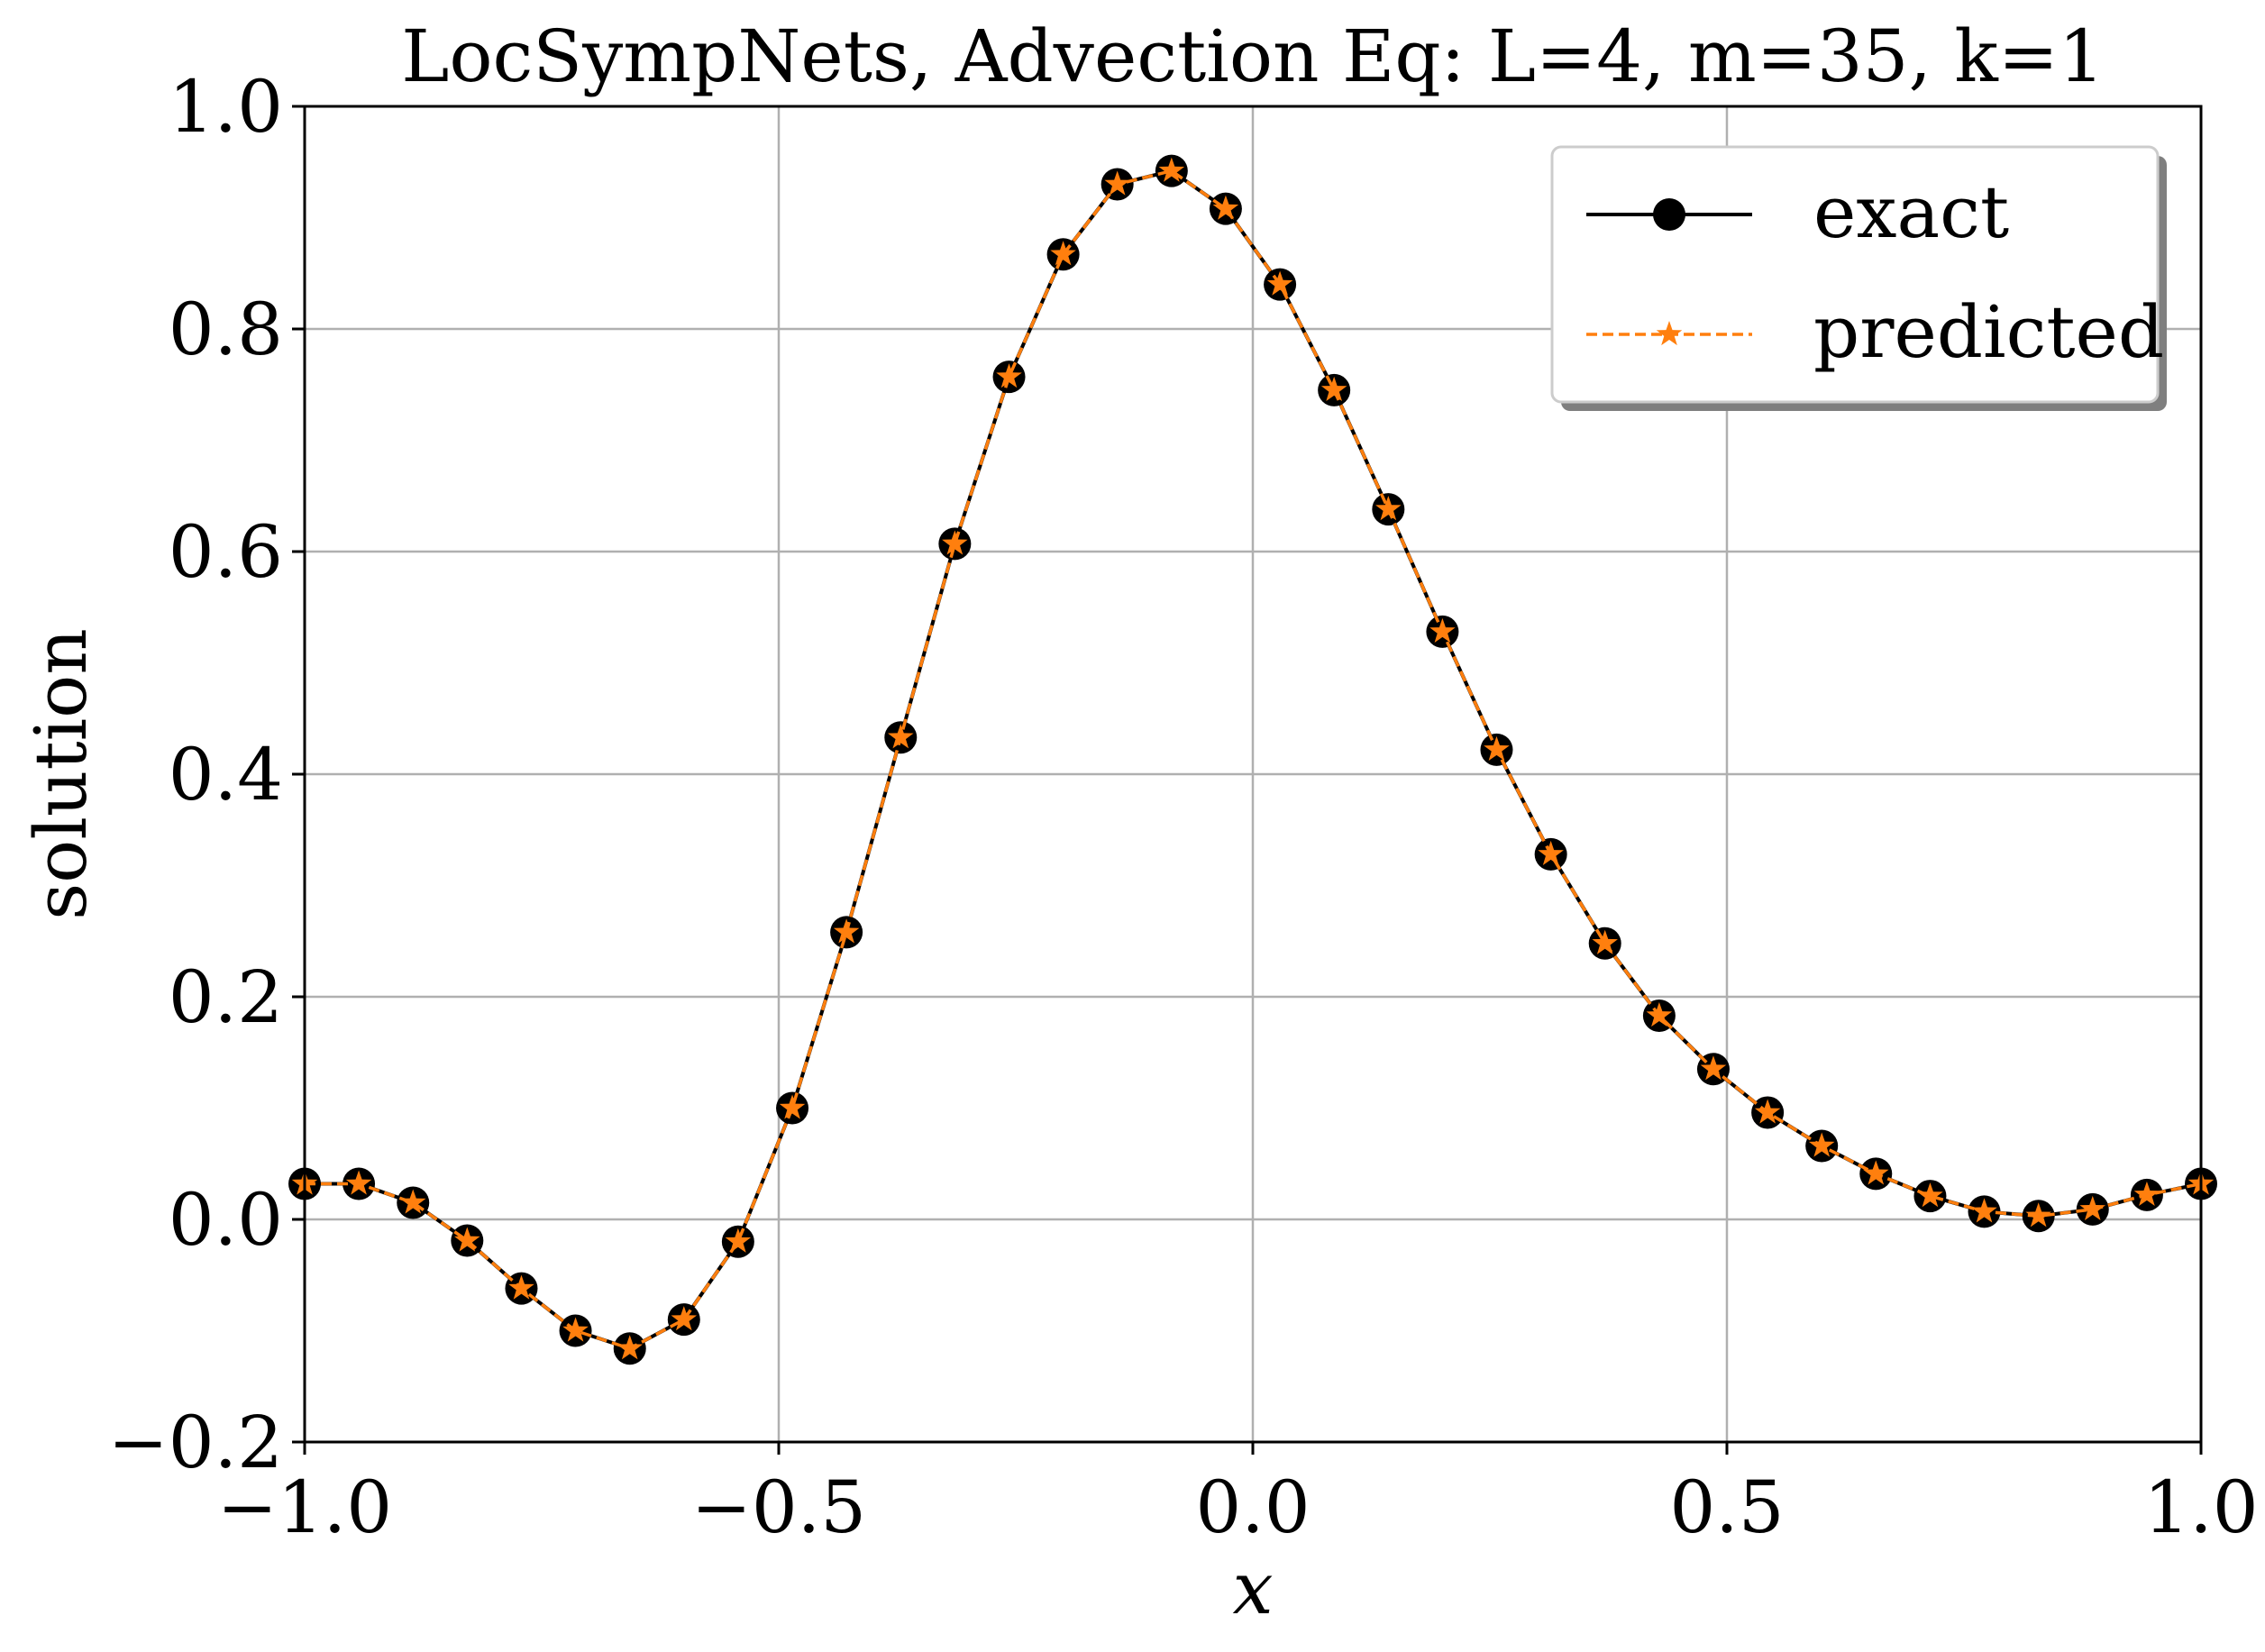 The width and height of the screenshot is (2265, 1652). Describe the element at coordinates (304, 1507) in the screenshot. I see `x-tick-label: −1.0` at that location.